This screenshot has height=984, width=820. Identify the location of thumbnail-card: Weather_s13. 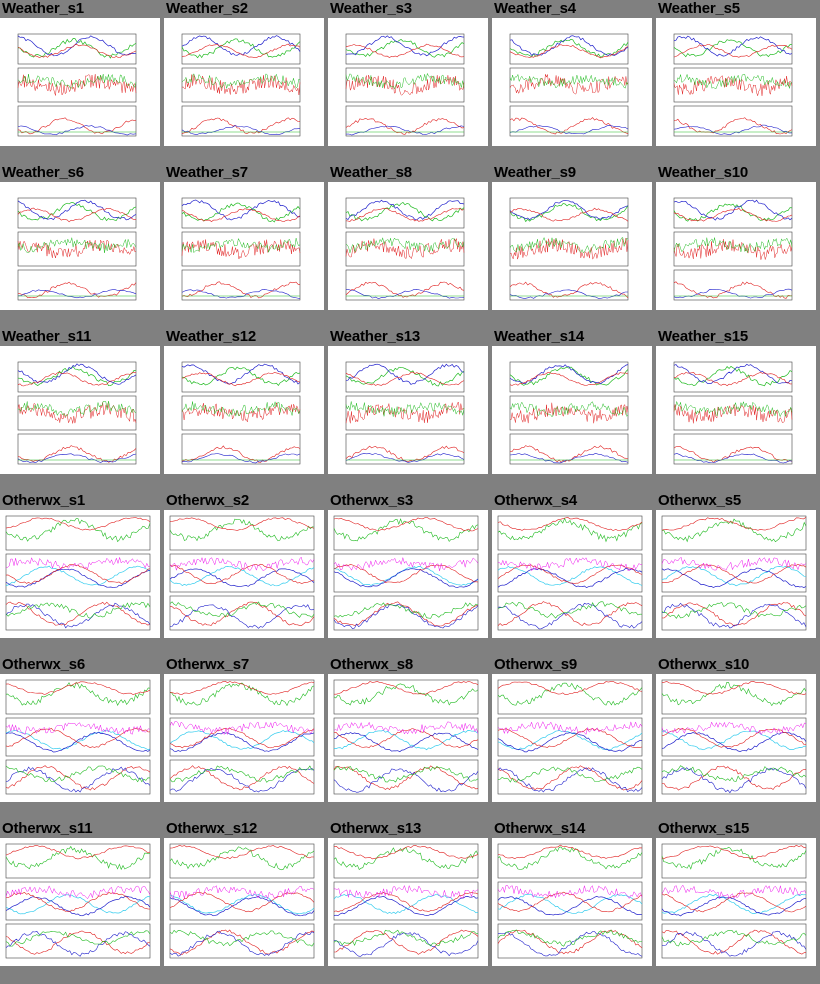
(410, 410).